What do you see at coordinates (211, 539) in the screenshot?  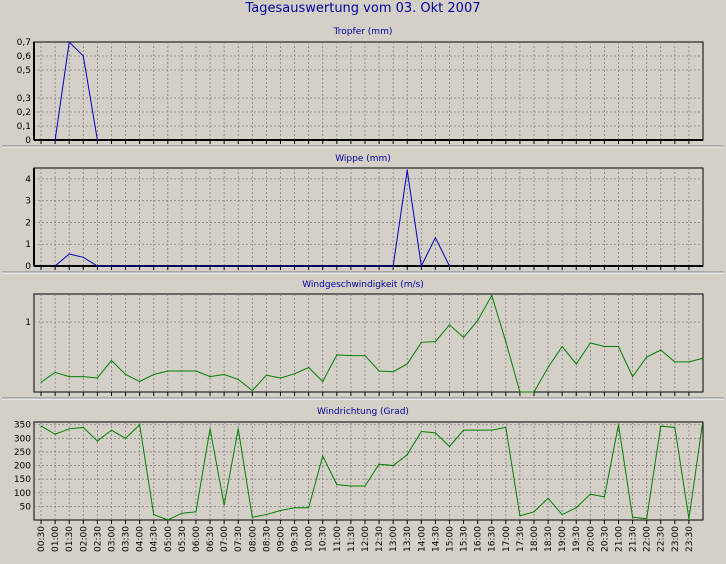 I see `x-tick-label: 06:30` at bounding box center [211, 539].